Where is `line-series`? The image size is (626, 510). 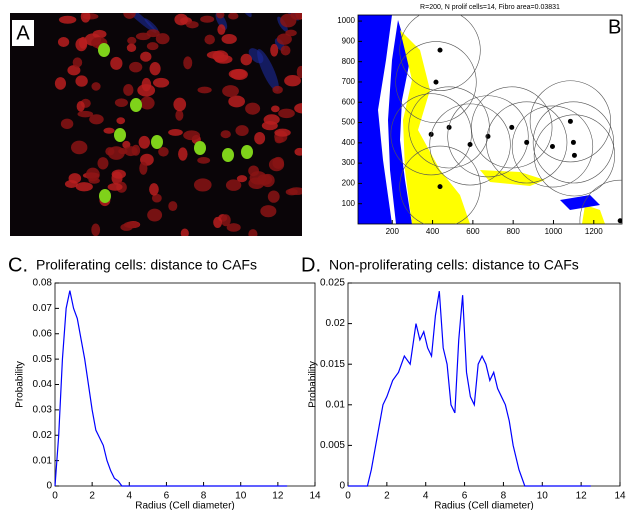 line-series is located at coordinates (469, 389).